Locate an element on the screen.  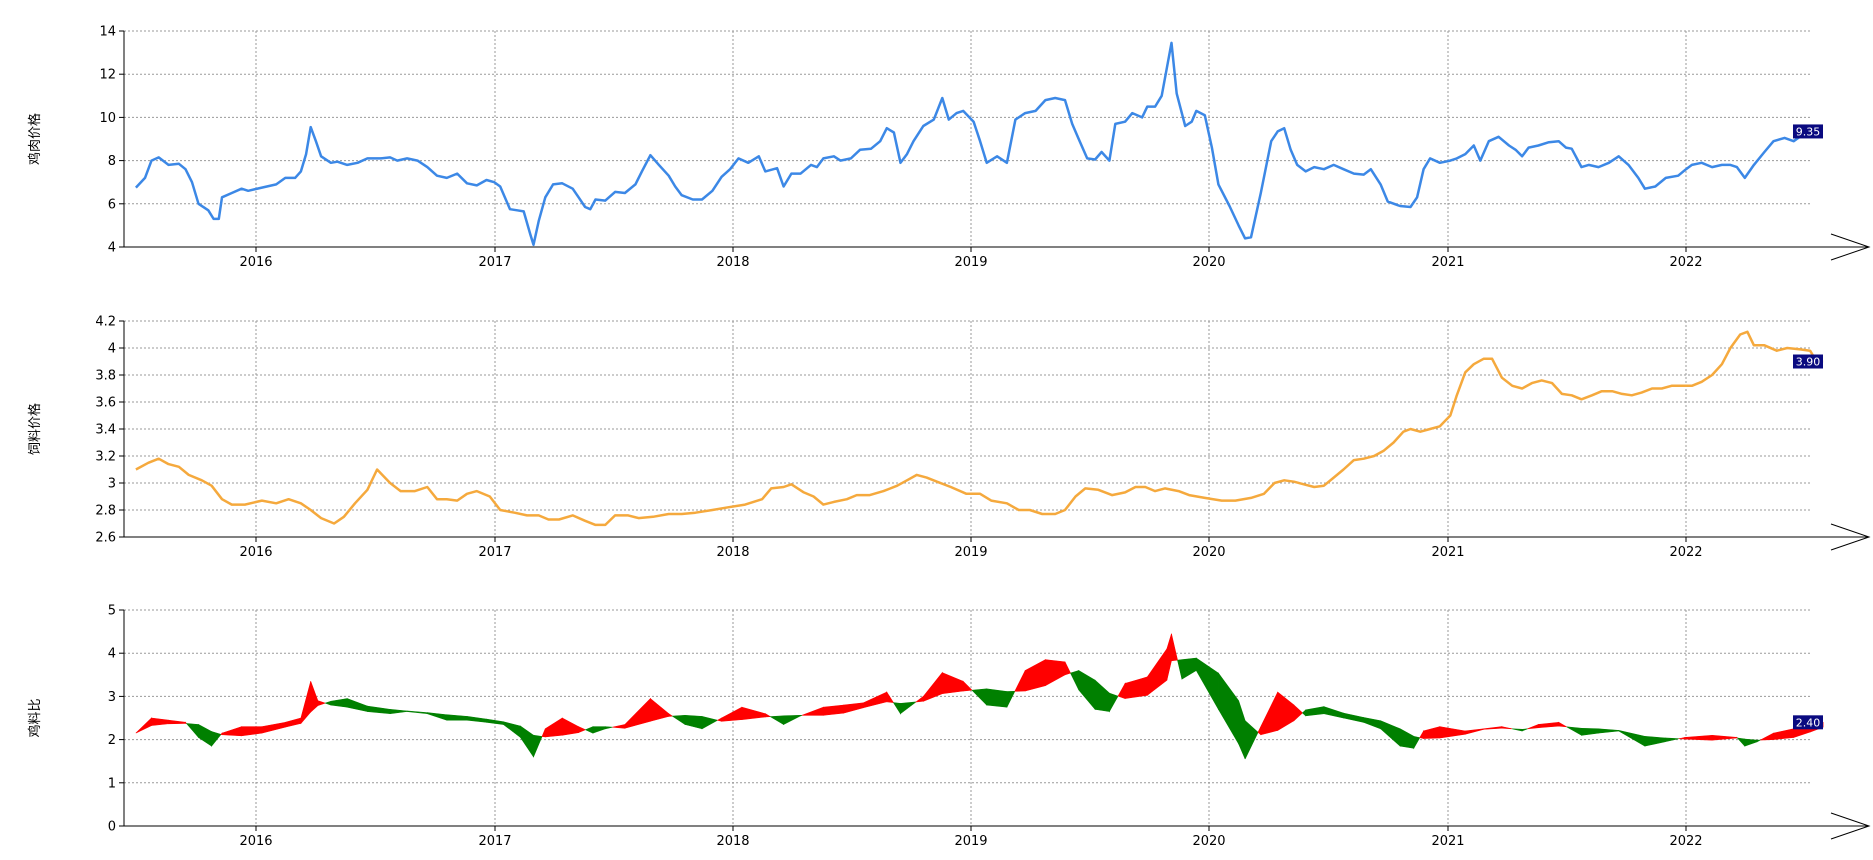
y-tick-label: 2.6 is located at coordinates (105, 538).